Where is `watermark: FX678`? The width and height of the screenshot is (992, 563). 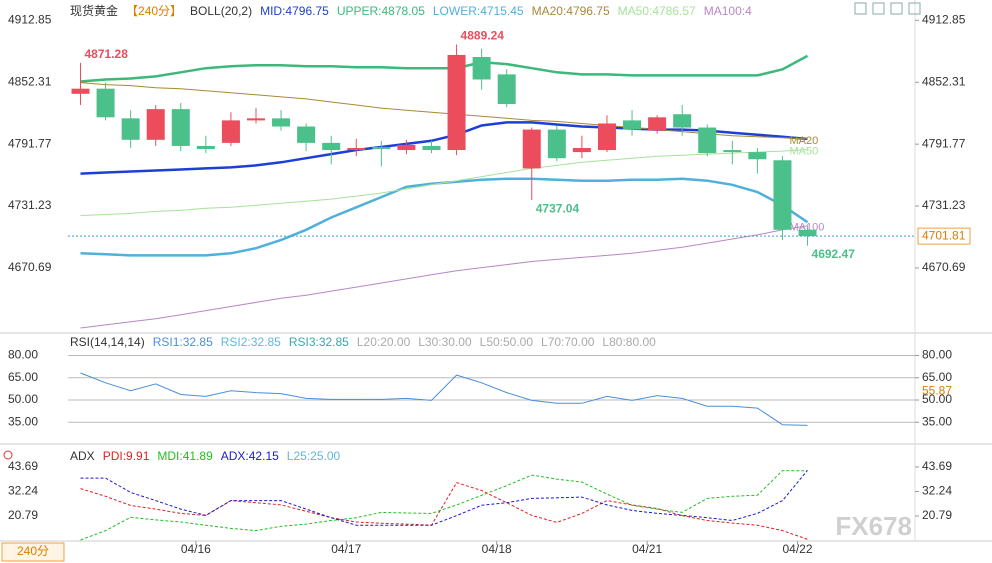
watermark: FX678 is located at coordinates (873, 526).